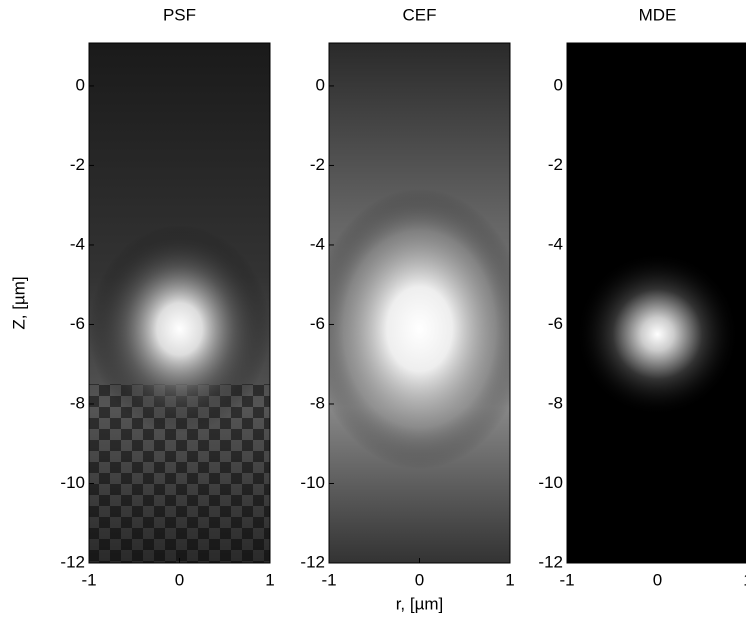 The image size is (746, 621). What do you see at coordinates (420, 603) in the screenshot?
I see `x-axis-label: r, [µm]` at bounding box center [420, 603].